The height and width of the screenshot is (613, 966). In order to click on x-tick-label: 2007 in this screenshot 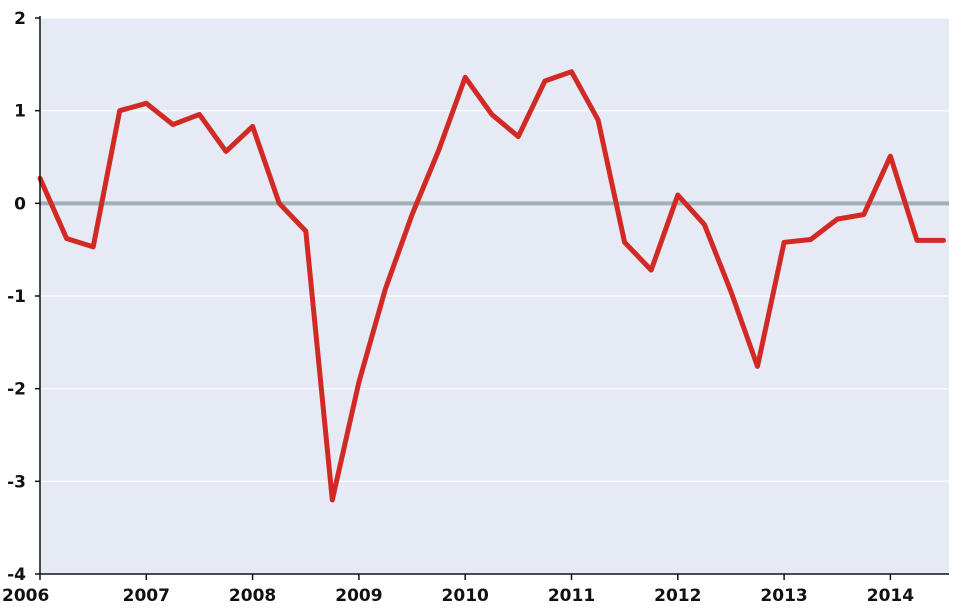, I will do `click(146, 596)`.